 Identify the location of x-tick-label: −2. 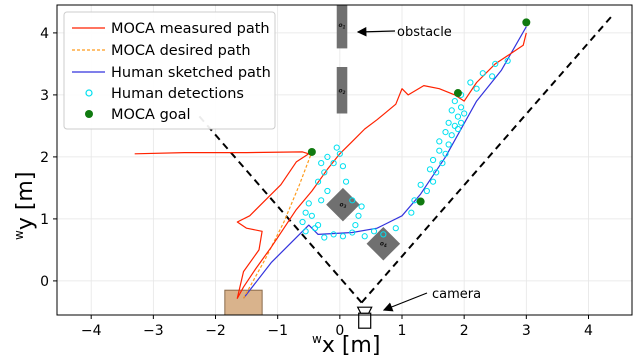
(215, 331).